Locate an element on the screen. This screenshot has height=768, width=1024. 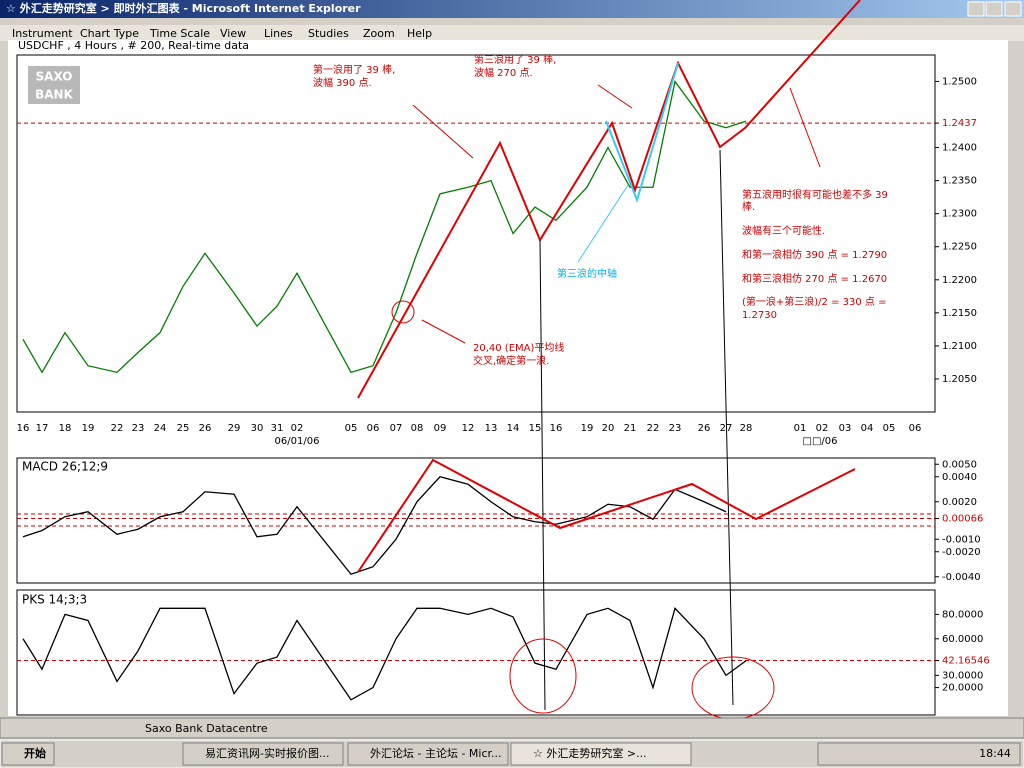
pks-circle is located at coordinates (543, 676).